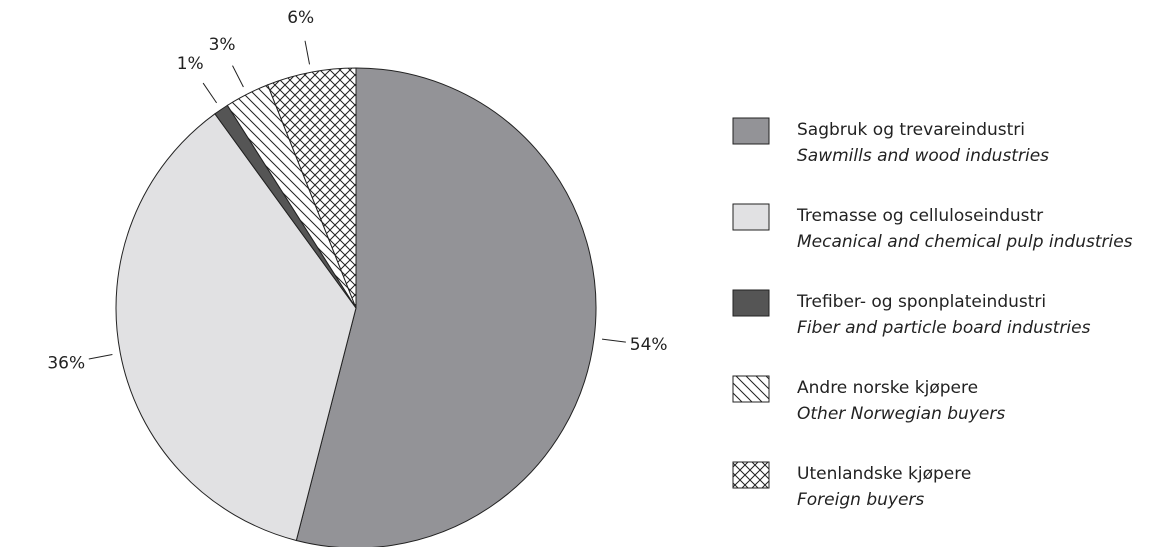 This screenshot has height=547, width=1157. Describe the element at coordinates (649, 345) in the screenshot. I see `data-label: 54%` at that location.